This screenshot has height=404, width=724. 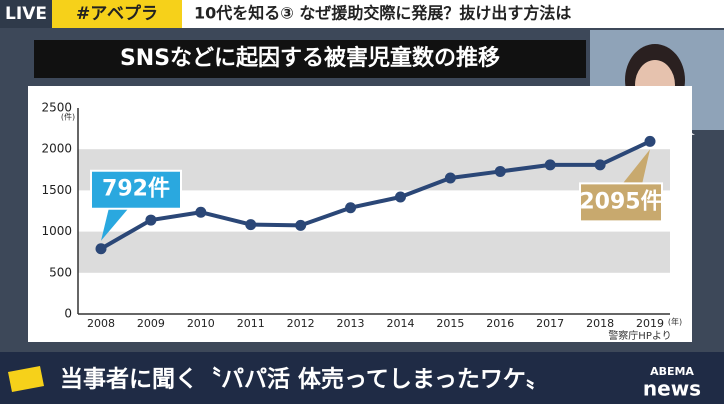 What do you see at coordinates (351, 323) in the screenshot?
I see `x-tick-label: 2013` at bounding box center [351, 323].